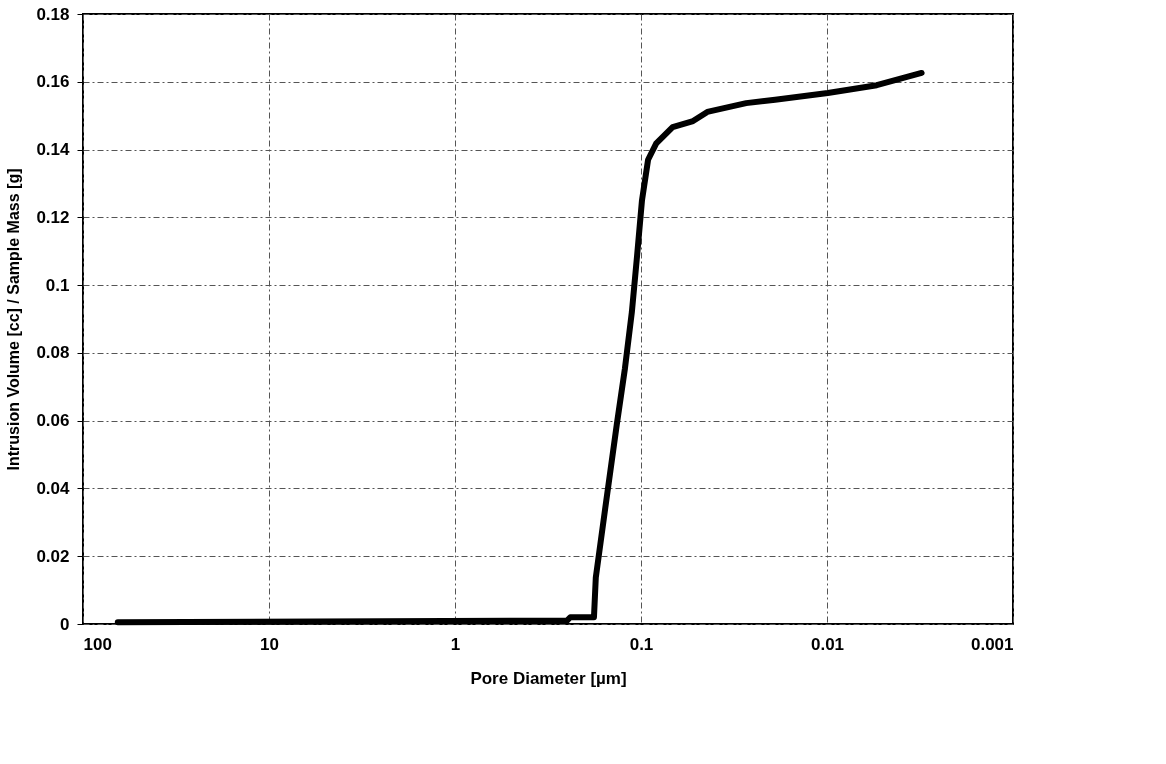 Image resolution: width=1166 pixels, height=764 pixels. I want to click on y-axis-title: Intrusion Volume [cc] / Sample Mass [g], so click(14, 319).